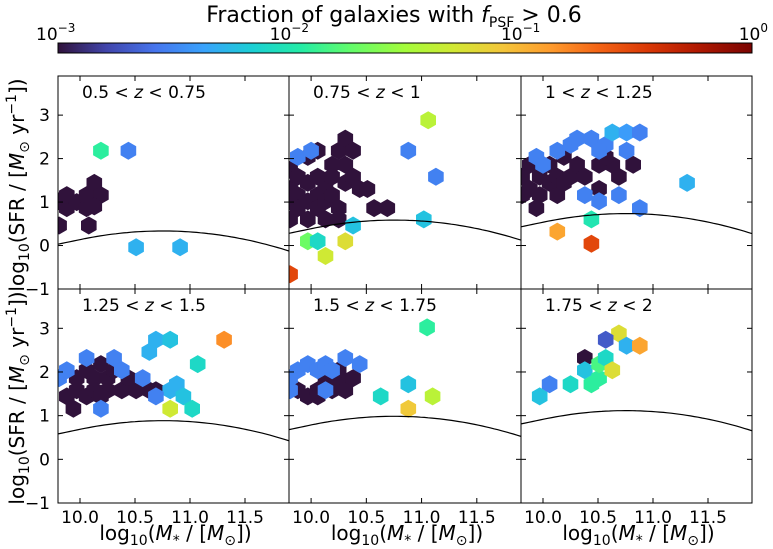 The width and height of the screenshot is (773, 549). Describe the element at coordinates (175, 535) in the screenshot. I see `x-axis-label: log10(M* / [M⊙])` at that location.